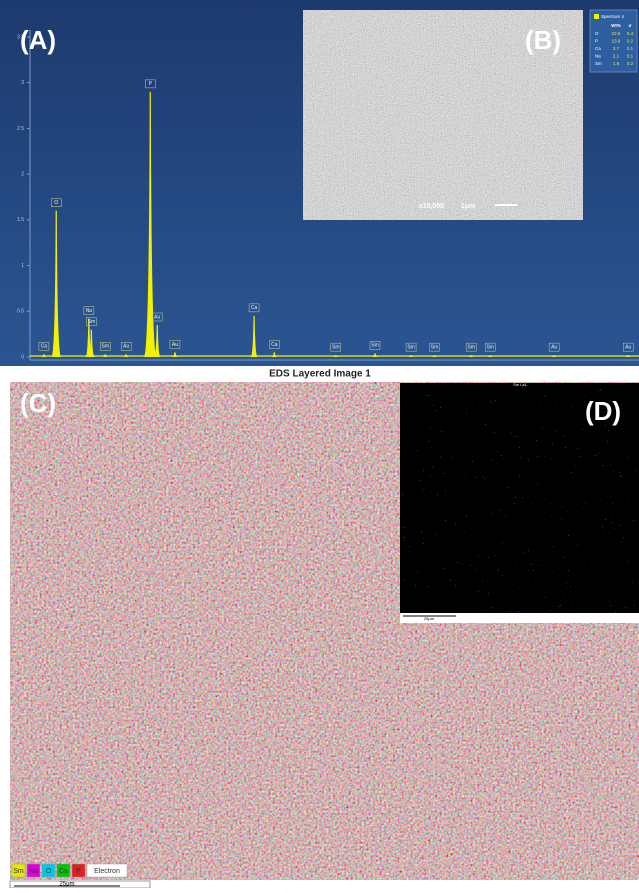 The height and width of the screenshot is (893, 639). Describe the element at coordinates (598, 56) in the screenshot. I see `composition-cell: Na` at that location.